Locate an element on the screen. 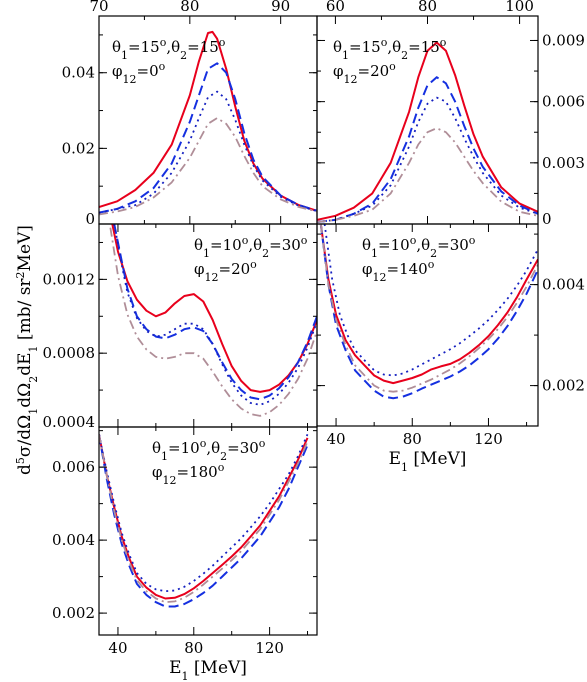  y-tick-label: 0.02 is located at coordinates (78, 148).